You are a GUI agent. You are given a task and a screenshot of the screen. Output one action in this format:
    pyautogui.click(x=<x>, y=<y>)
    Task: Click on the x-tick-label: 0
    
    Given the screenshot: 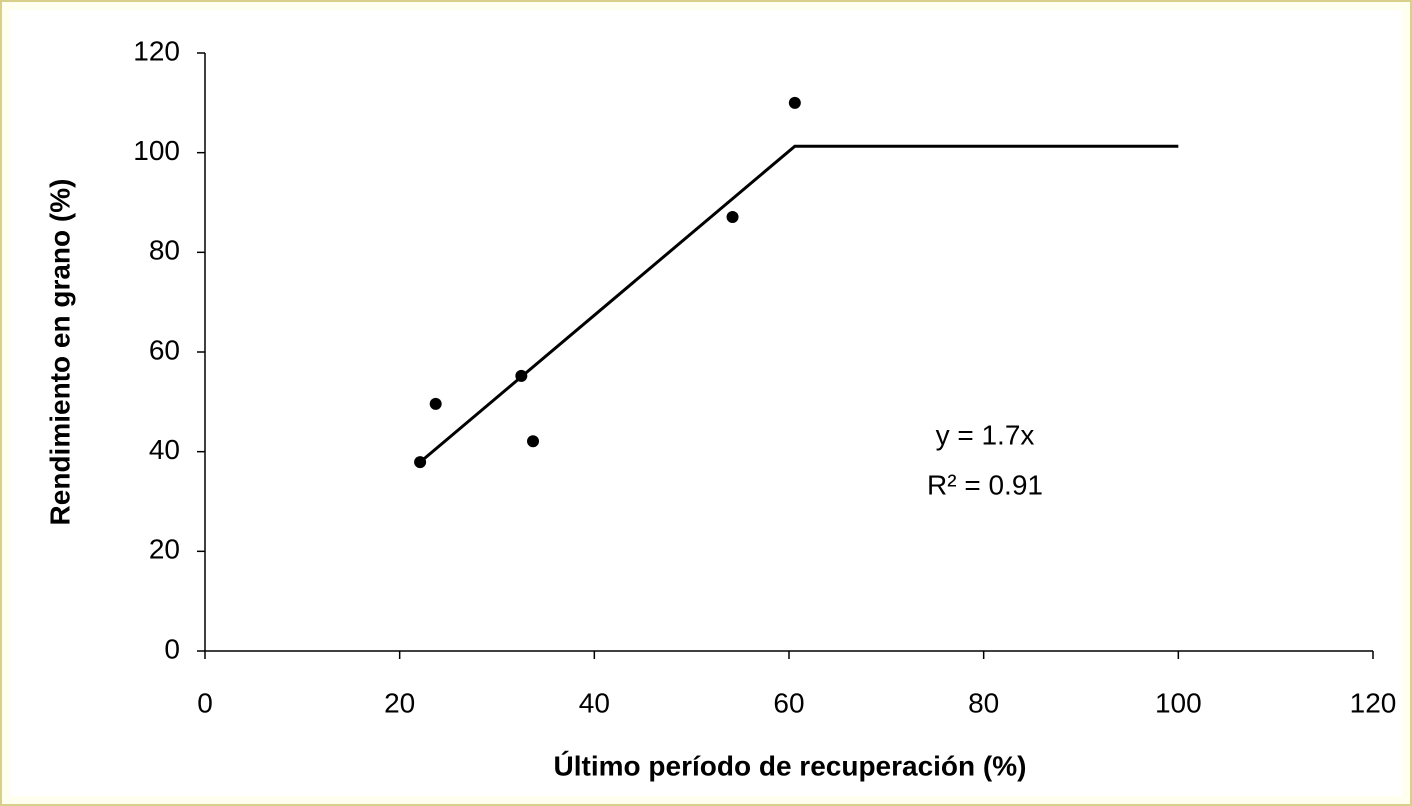 What is the action you would take?
    pyautogui.click(x=205, y=702)
    